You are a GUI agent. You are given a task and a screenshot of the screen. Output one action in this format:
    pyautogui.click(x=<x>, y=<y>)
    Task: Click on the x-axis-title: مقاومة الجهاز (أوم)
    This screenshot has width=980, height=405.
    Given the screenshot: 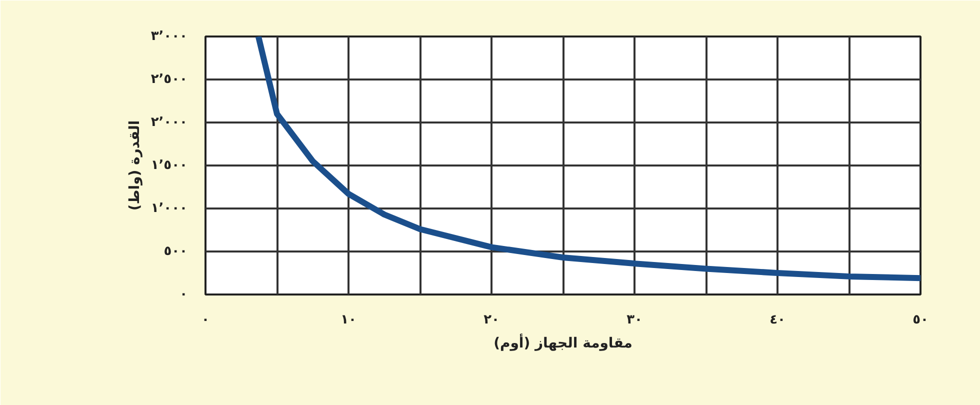 What is the action you would take?
    pyautogui.click(x=563, y=343)
    